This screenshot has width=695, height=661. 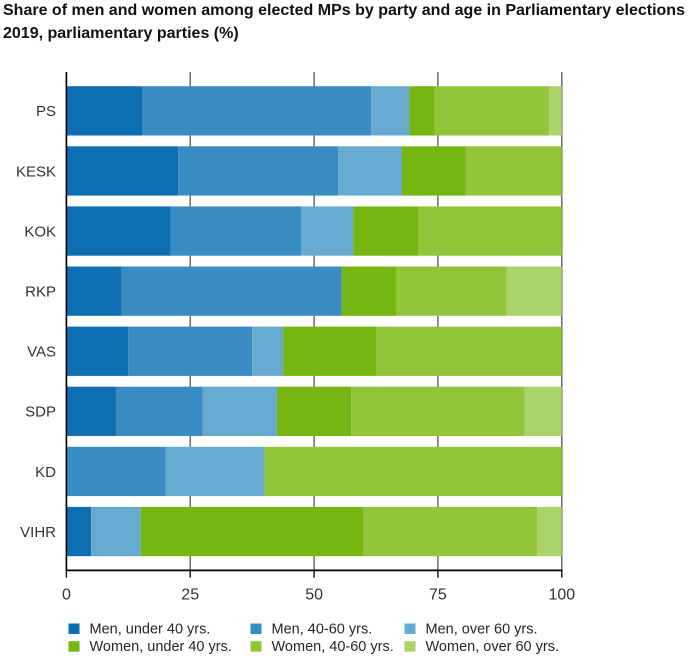 I want to click on svg-text: Women, 40-60 yrs., so click(x=333, y=647).